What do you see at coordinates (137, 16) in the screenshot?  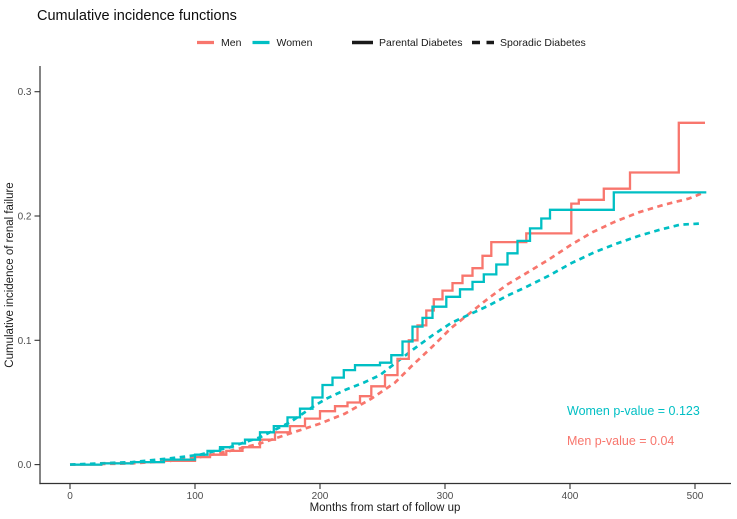 I see `chart-title: Cumulative incidence functions` at bounding box center [137, 16].